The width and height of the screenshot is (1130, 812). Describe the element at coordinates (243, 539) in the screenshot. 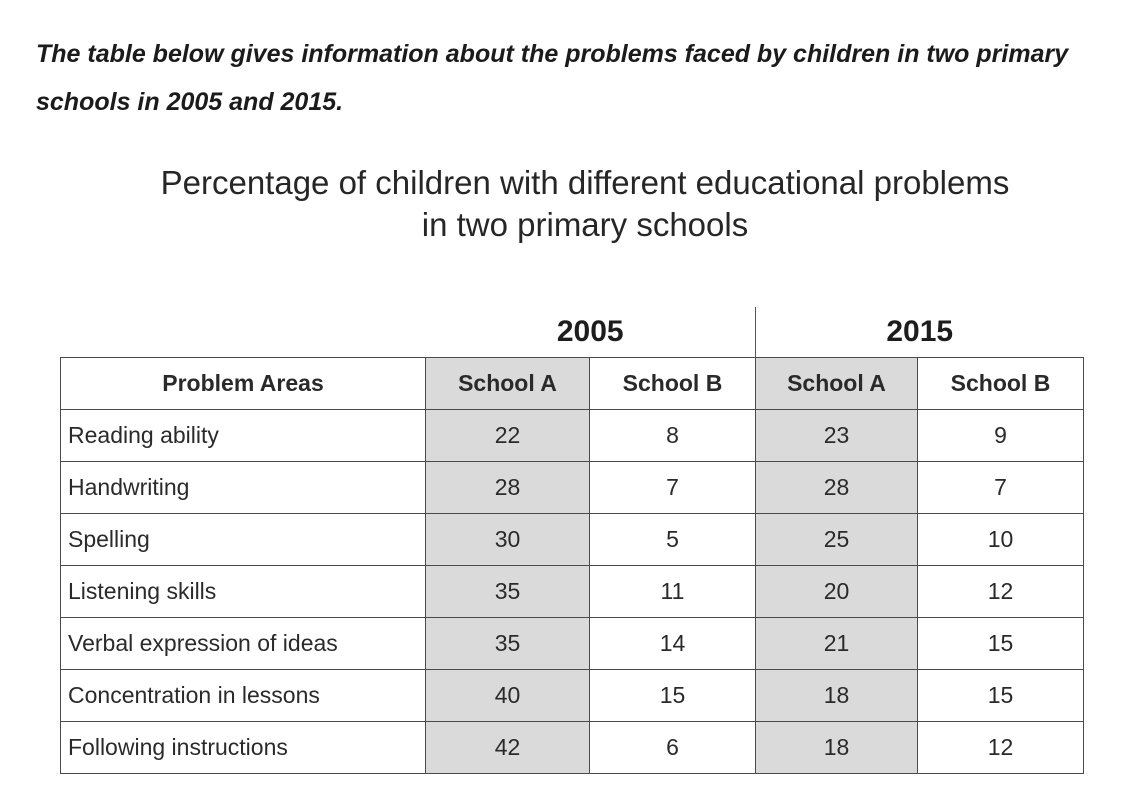

I see `row-label: Spelling` at that location.